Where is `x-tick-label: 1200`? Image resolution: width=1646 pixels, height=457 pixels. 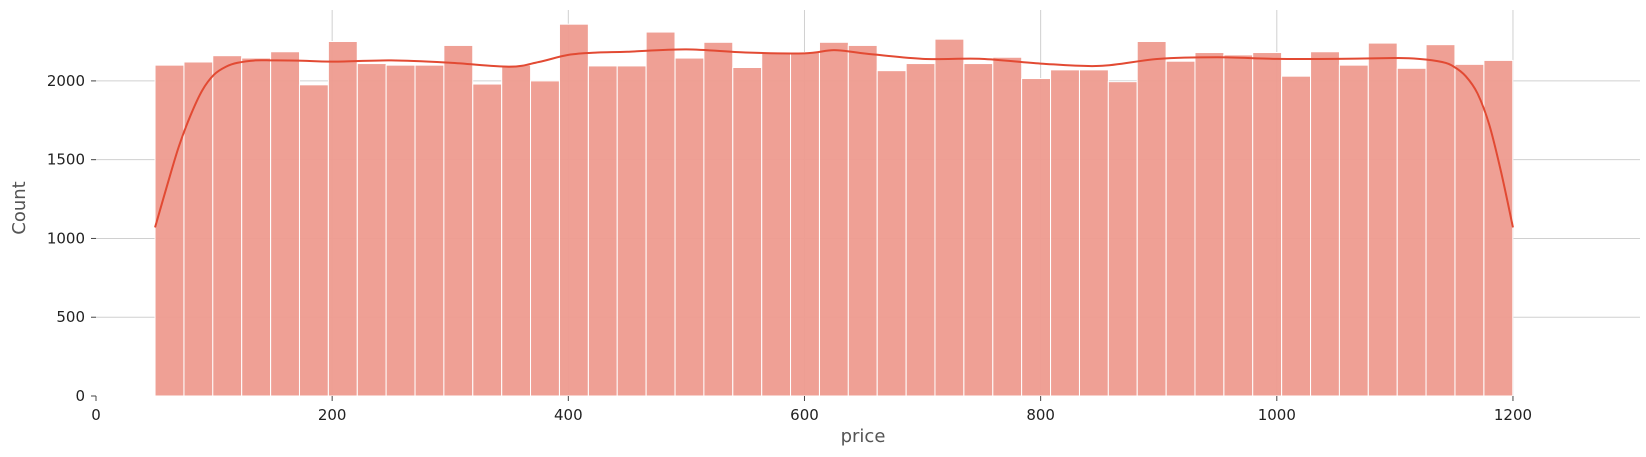
x-tick-label: 1200 is located at coordinates (1513, 415).